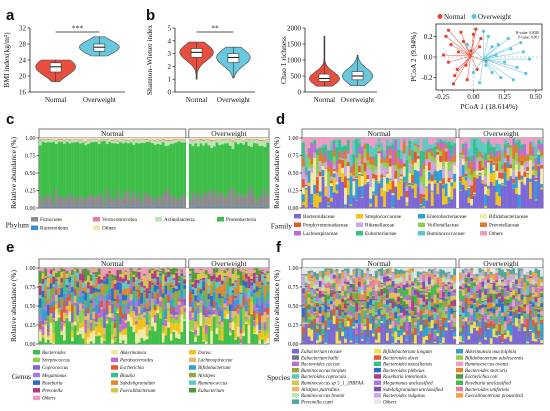 This screenshot has width=550, height=411. Describe the element at coordinates (413, 57) in the screenshot. I see `y-axis-label: PCoA 2 (9.94%)` at that location.